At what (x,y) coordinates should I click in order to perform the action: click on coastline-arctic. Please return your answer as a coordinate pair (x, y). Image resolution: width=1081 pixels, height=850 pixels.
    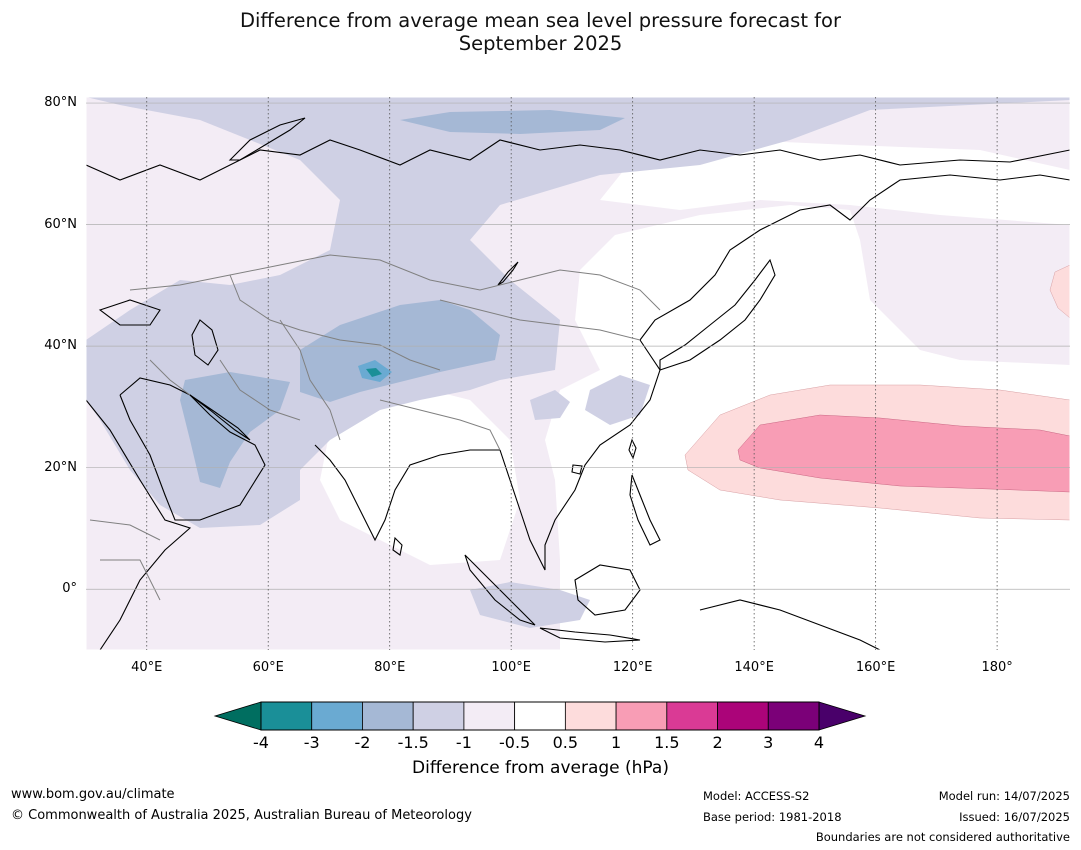
    Looking at the image, I should click on (578, 160).